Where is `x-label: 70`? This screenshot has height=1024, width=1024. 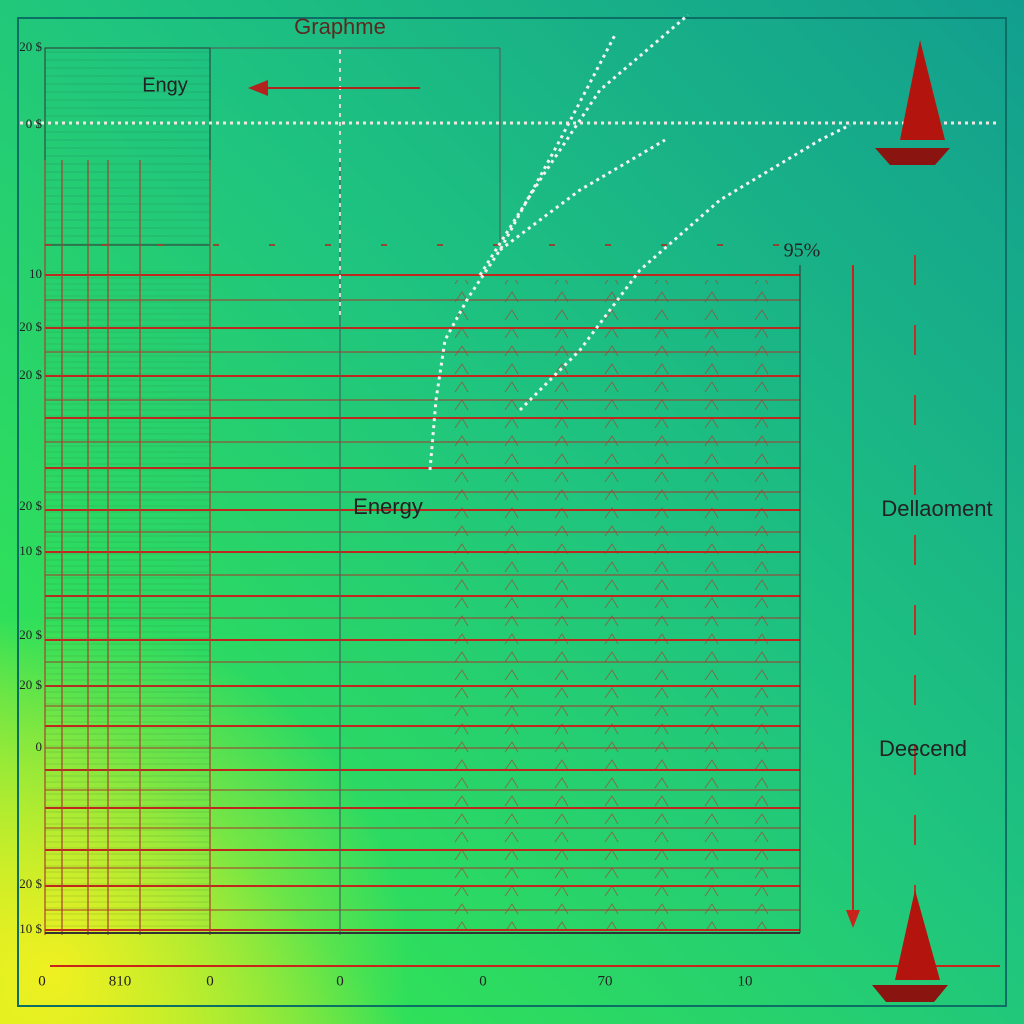
x-label: 70 is located at coordinates (605, 981).